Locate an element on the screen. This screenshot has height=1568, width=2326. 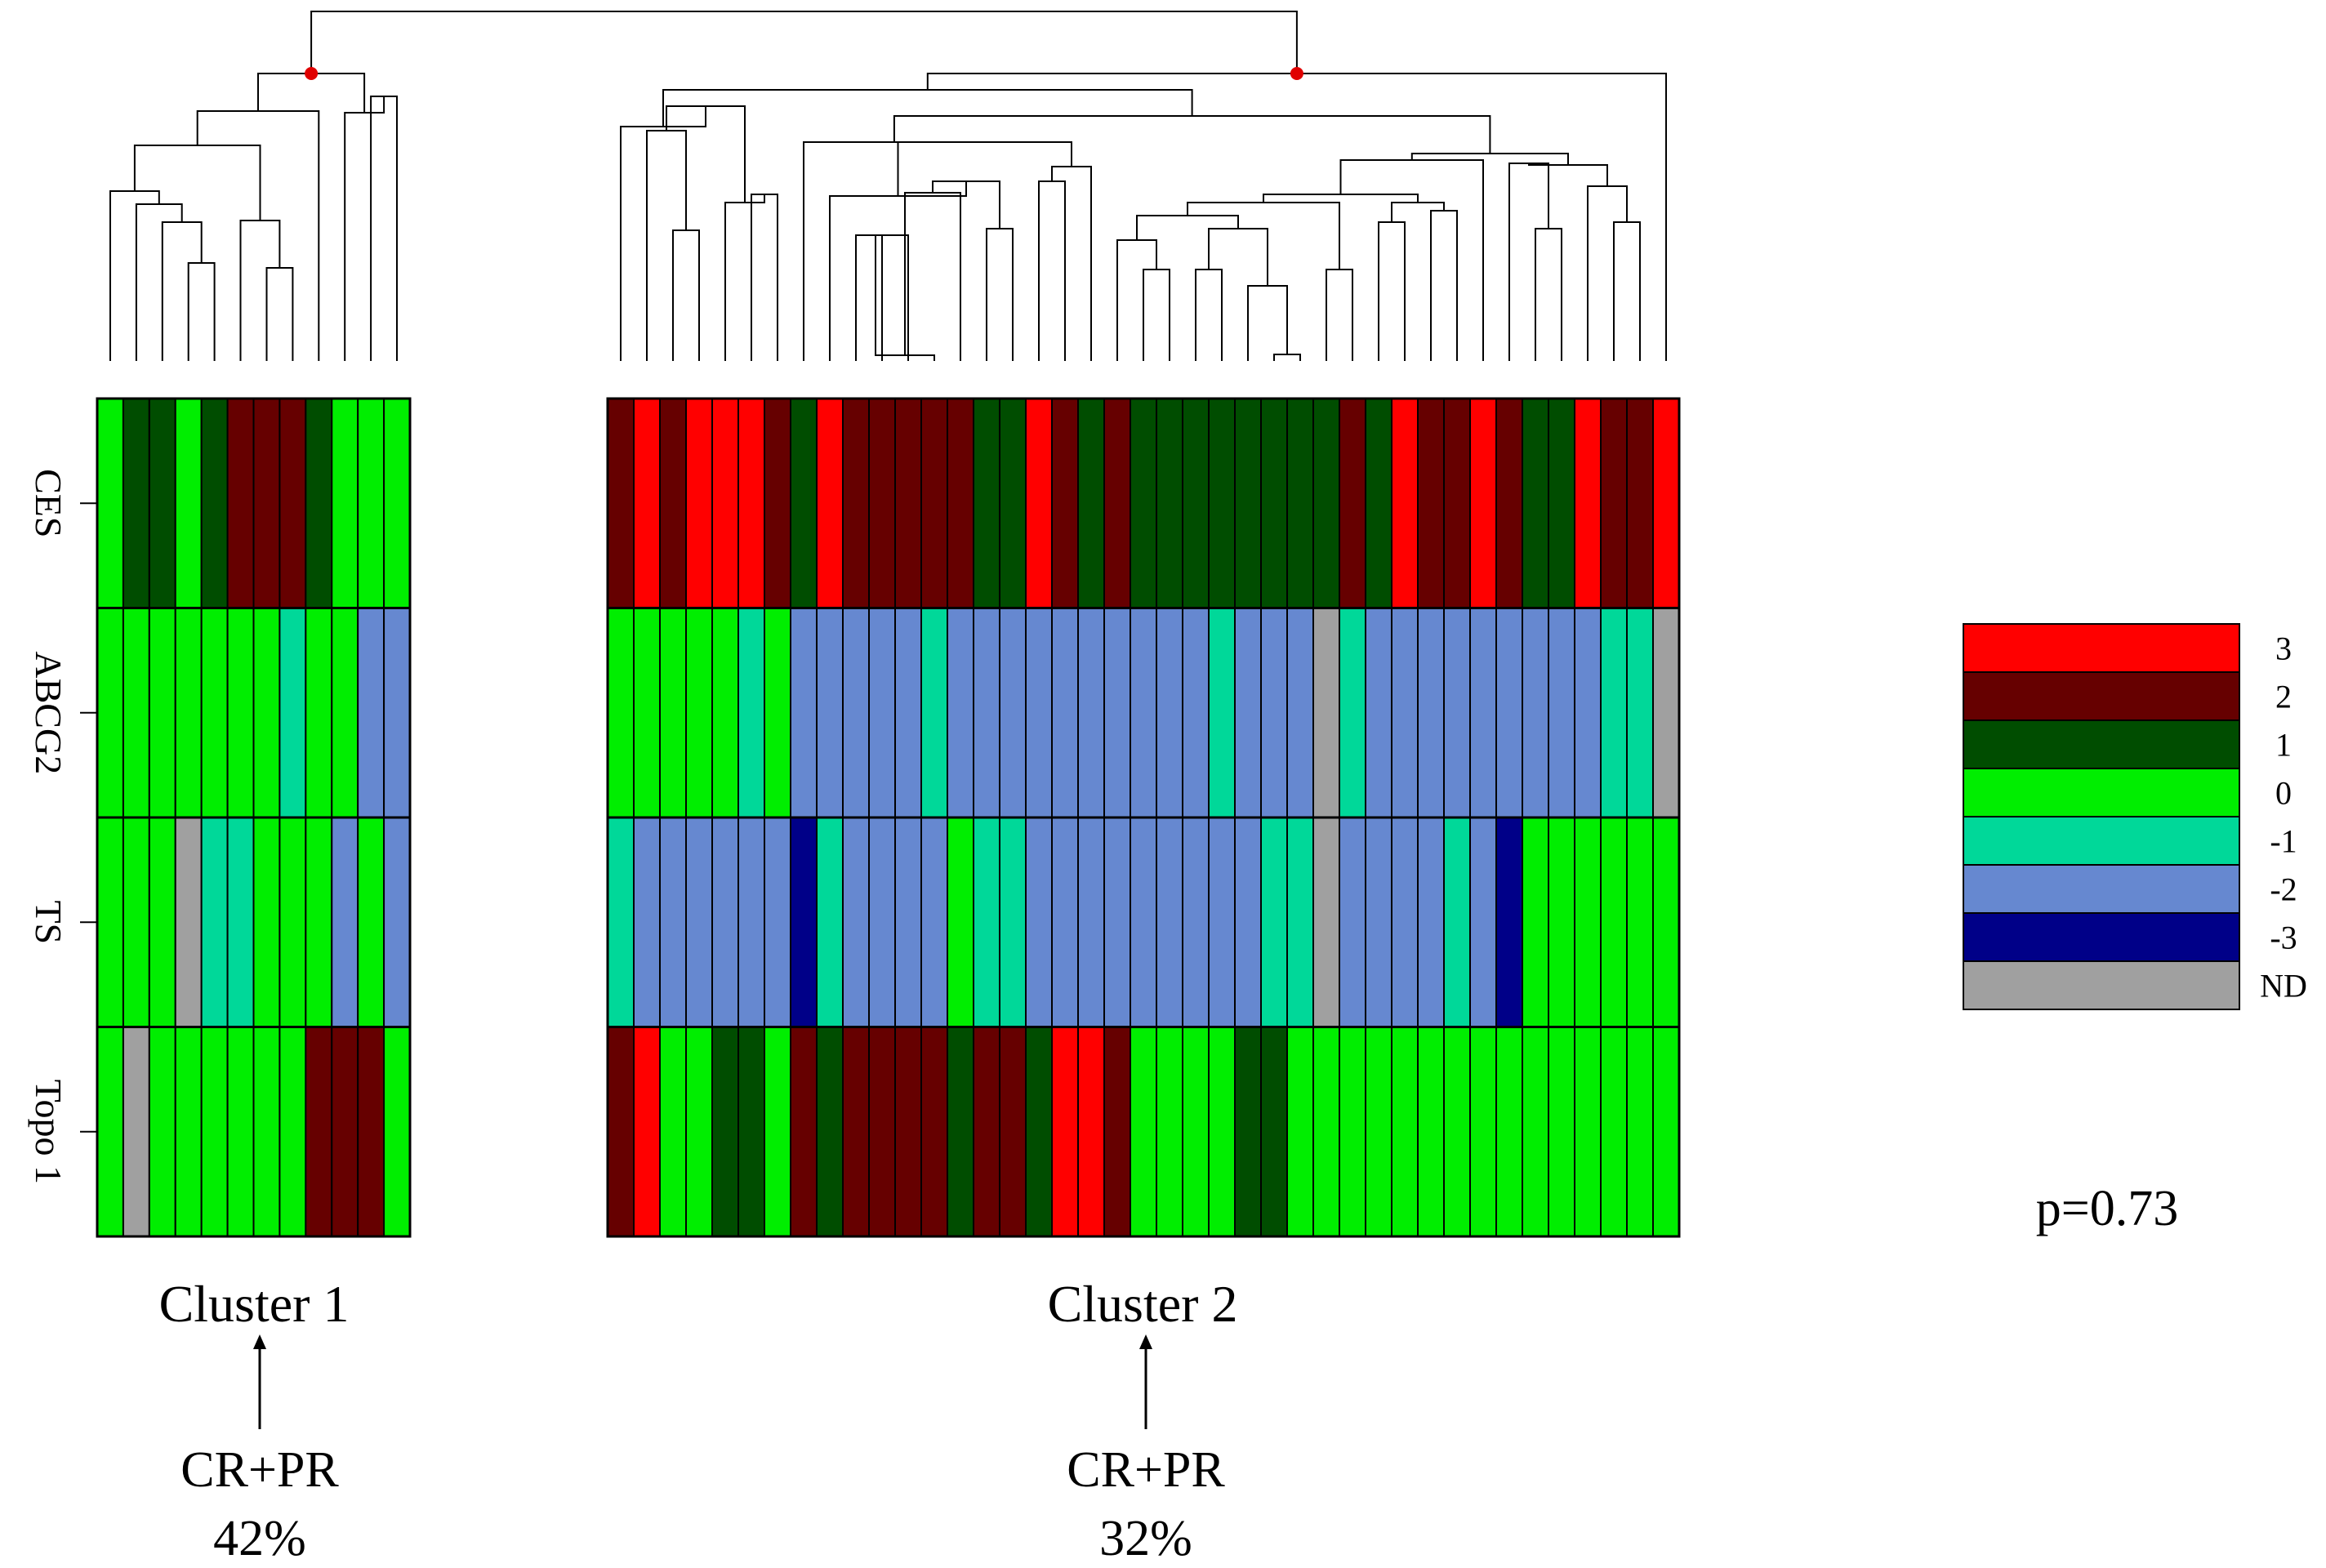
row-labels: CES ABCG2 TS Topo 1 is located at coordinates (62, 826).